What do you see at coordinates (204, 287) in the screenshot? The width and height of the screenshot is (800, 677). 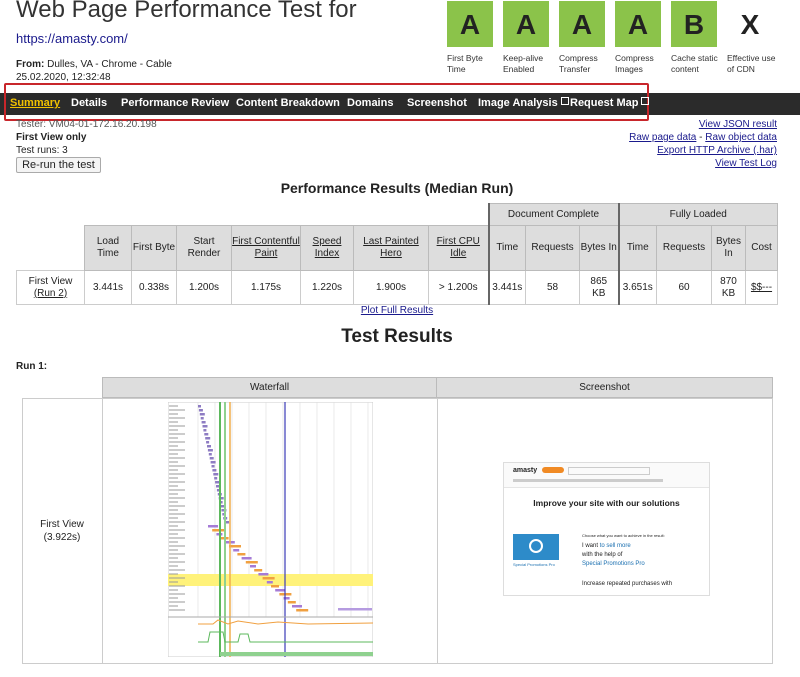 I see `metric-cell: 1.200s` at bounding box center [204, 287].